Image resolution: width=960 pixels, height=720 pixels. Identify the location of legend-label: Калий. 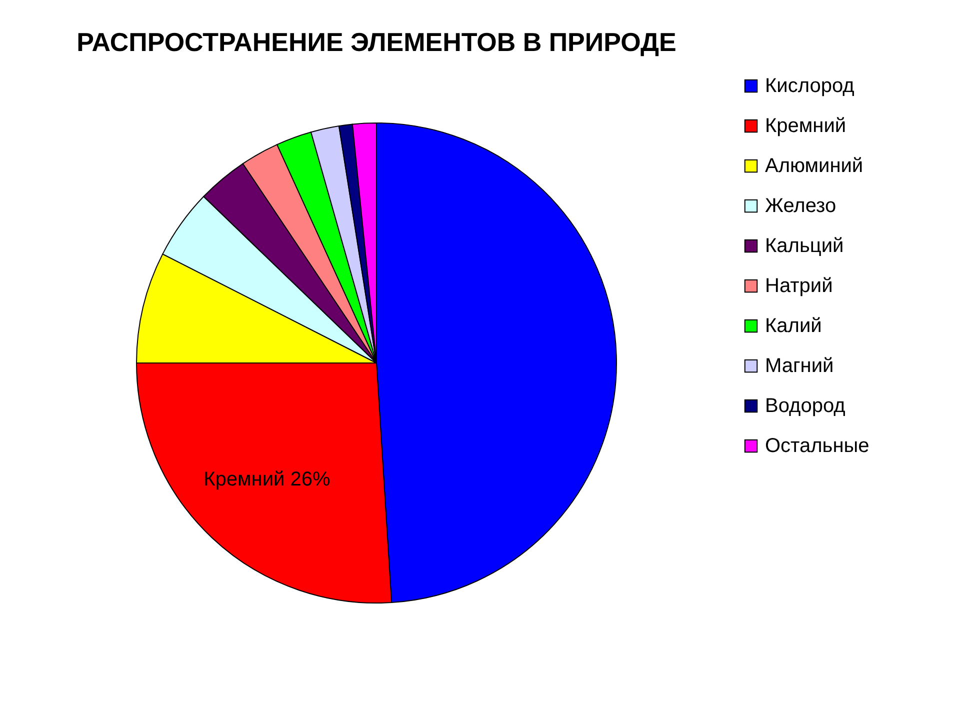
(793, 326).